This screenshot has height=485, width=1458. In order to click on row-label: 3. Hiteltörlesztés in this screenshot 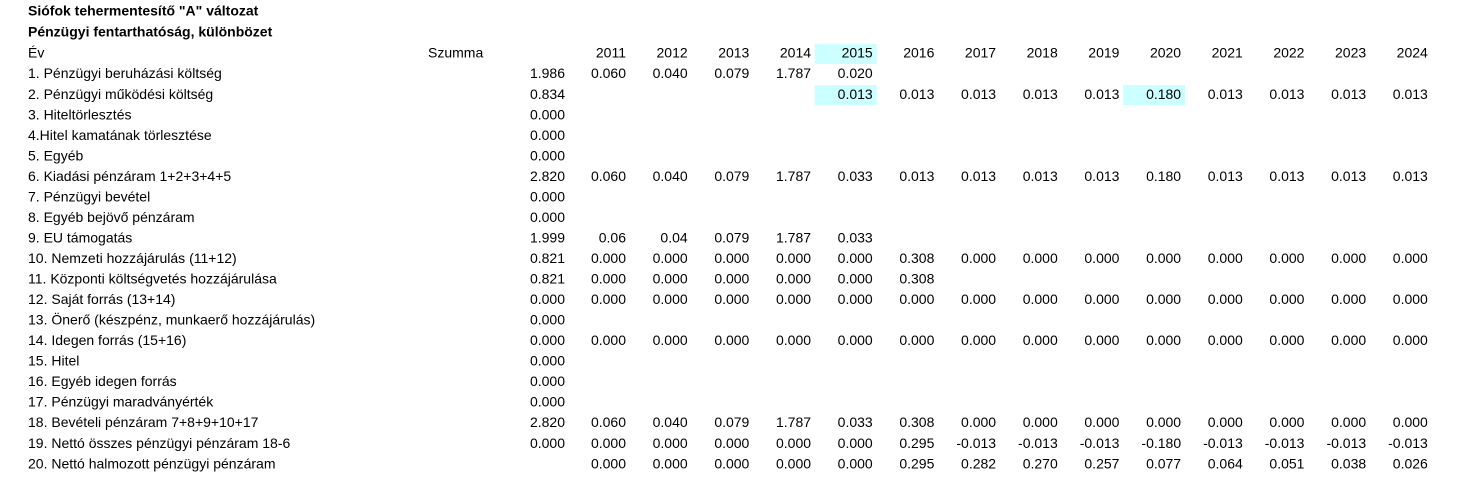, I will do `click(79, 114)`.